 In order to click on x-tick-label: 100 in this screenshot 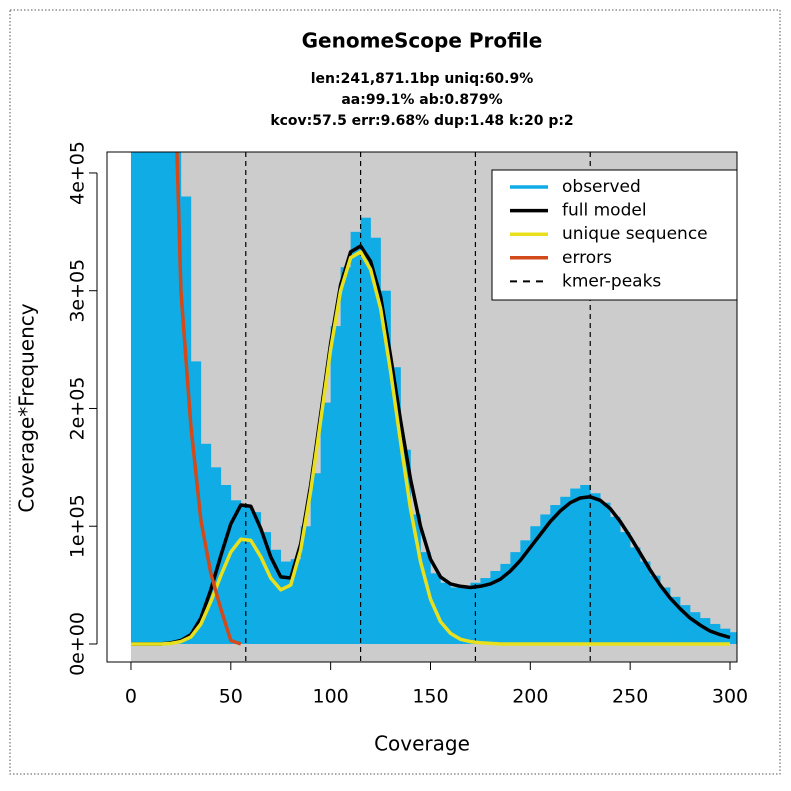, I will do `click(331, 697)`.